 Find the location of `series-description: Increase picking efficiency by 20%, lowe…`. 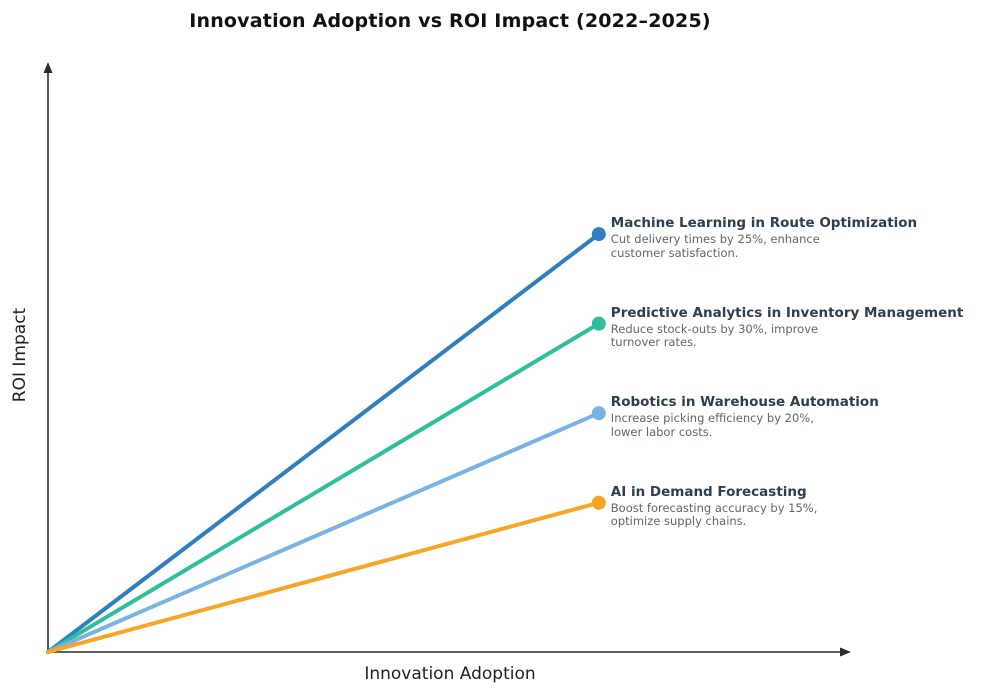

series-description: Increase picking efficiency by 20%, lowe… is located at coordinates (712, 425).